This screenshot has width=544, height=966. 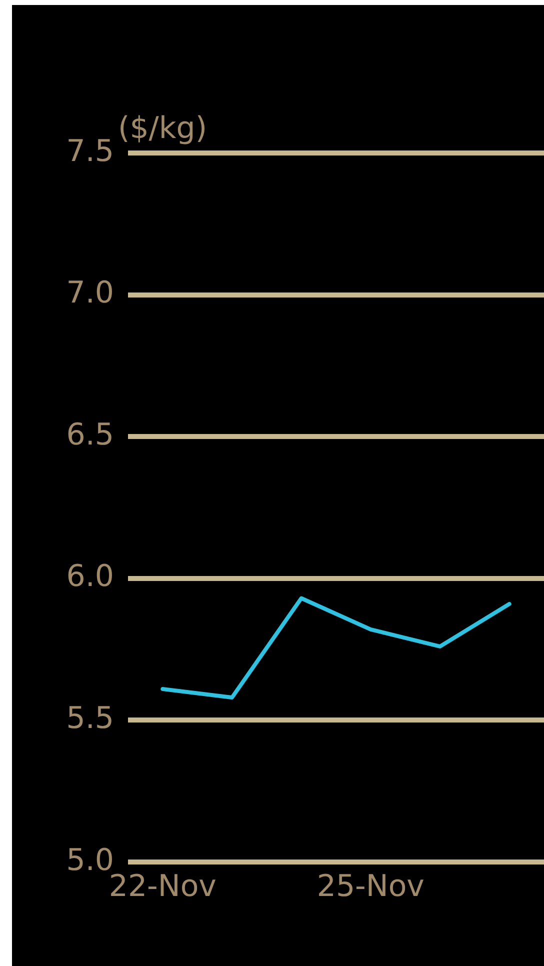 What do you see at coordinates (370, 886) in the screenshot?
I see `x-tick-label: 25-Nov` at bounding box center [370, 886].